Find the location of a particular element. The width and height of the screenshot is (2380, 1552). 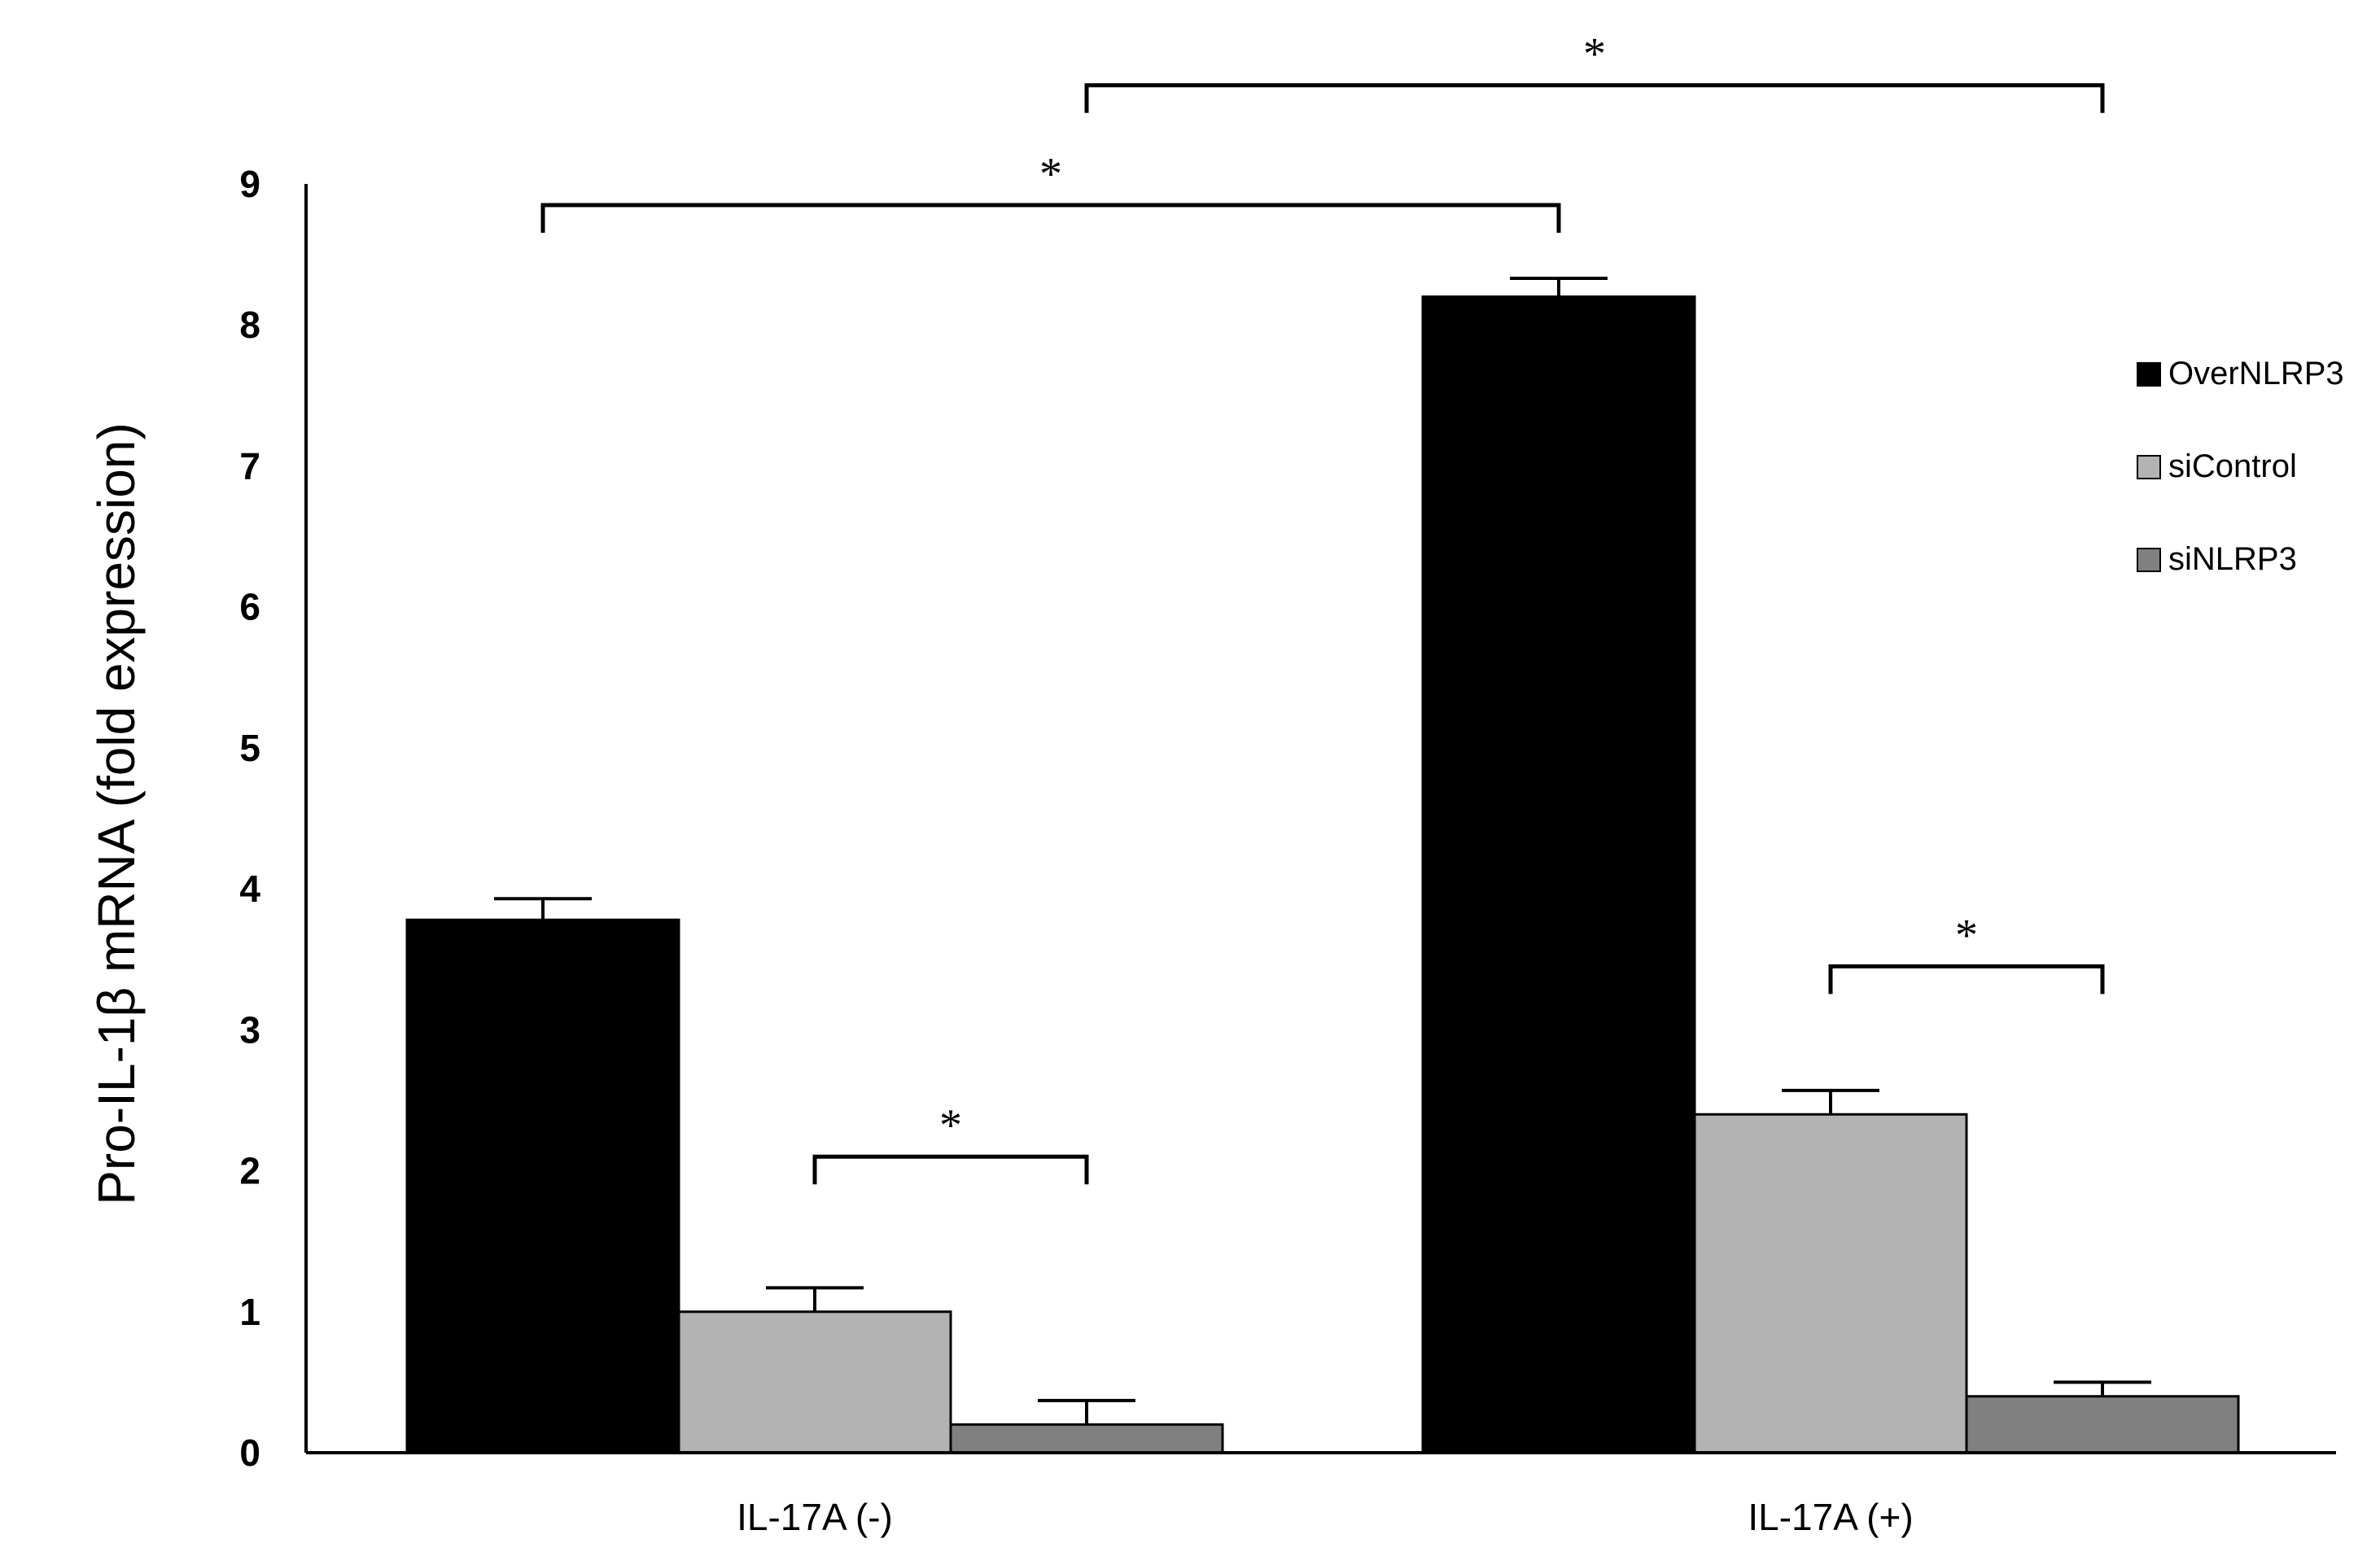

y-tick-label: 4 is located at coordinates (250, 889).